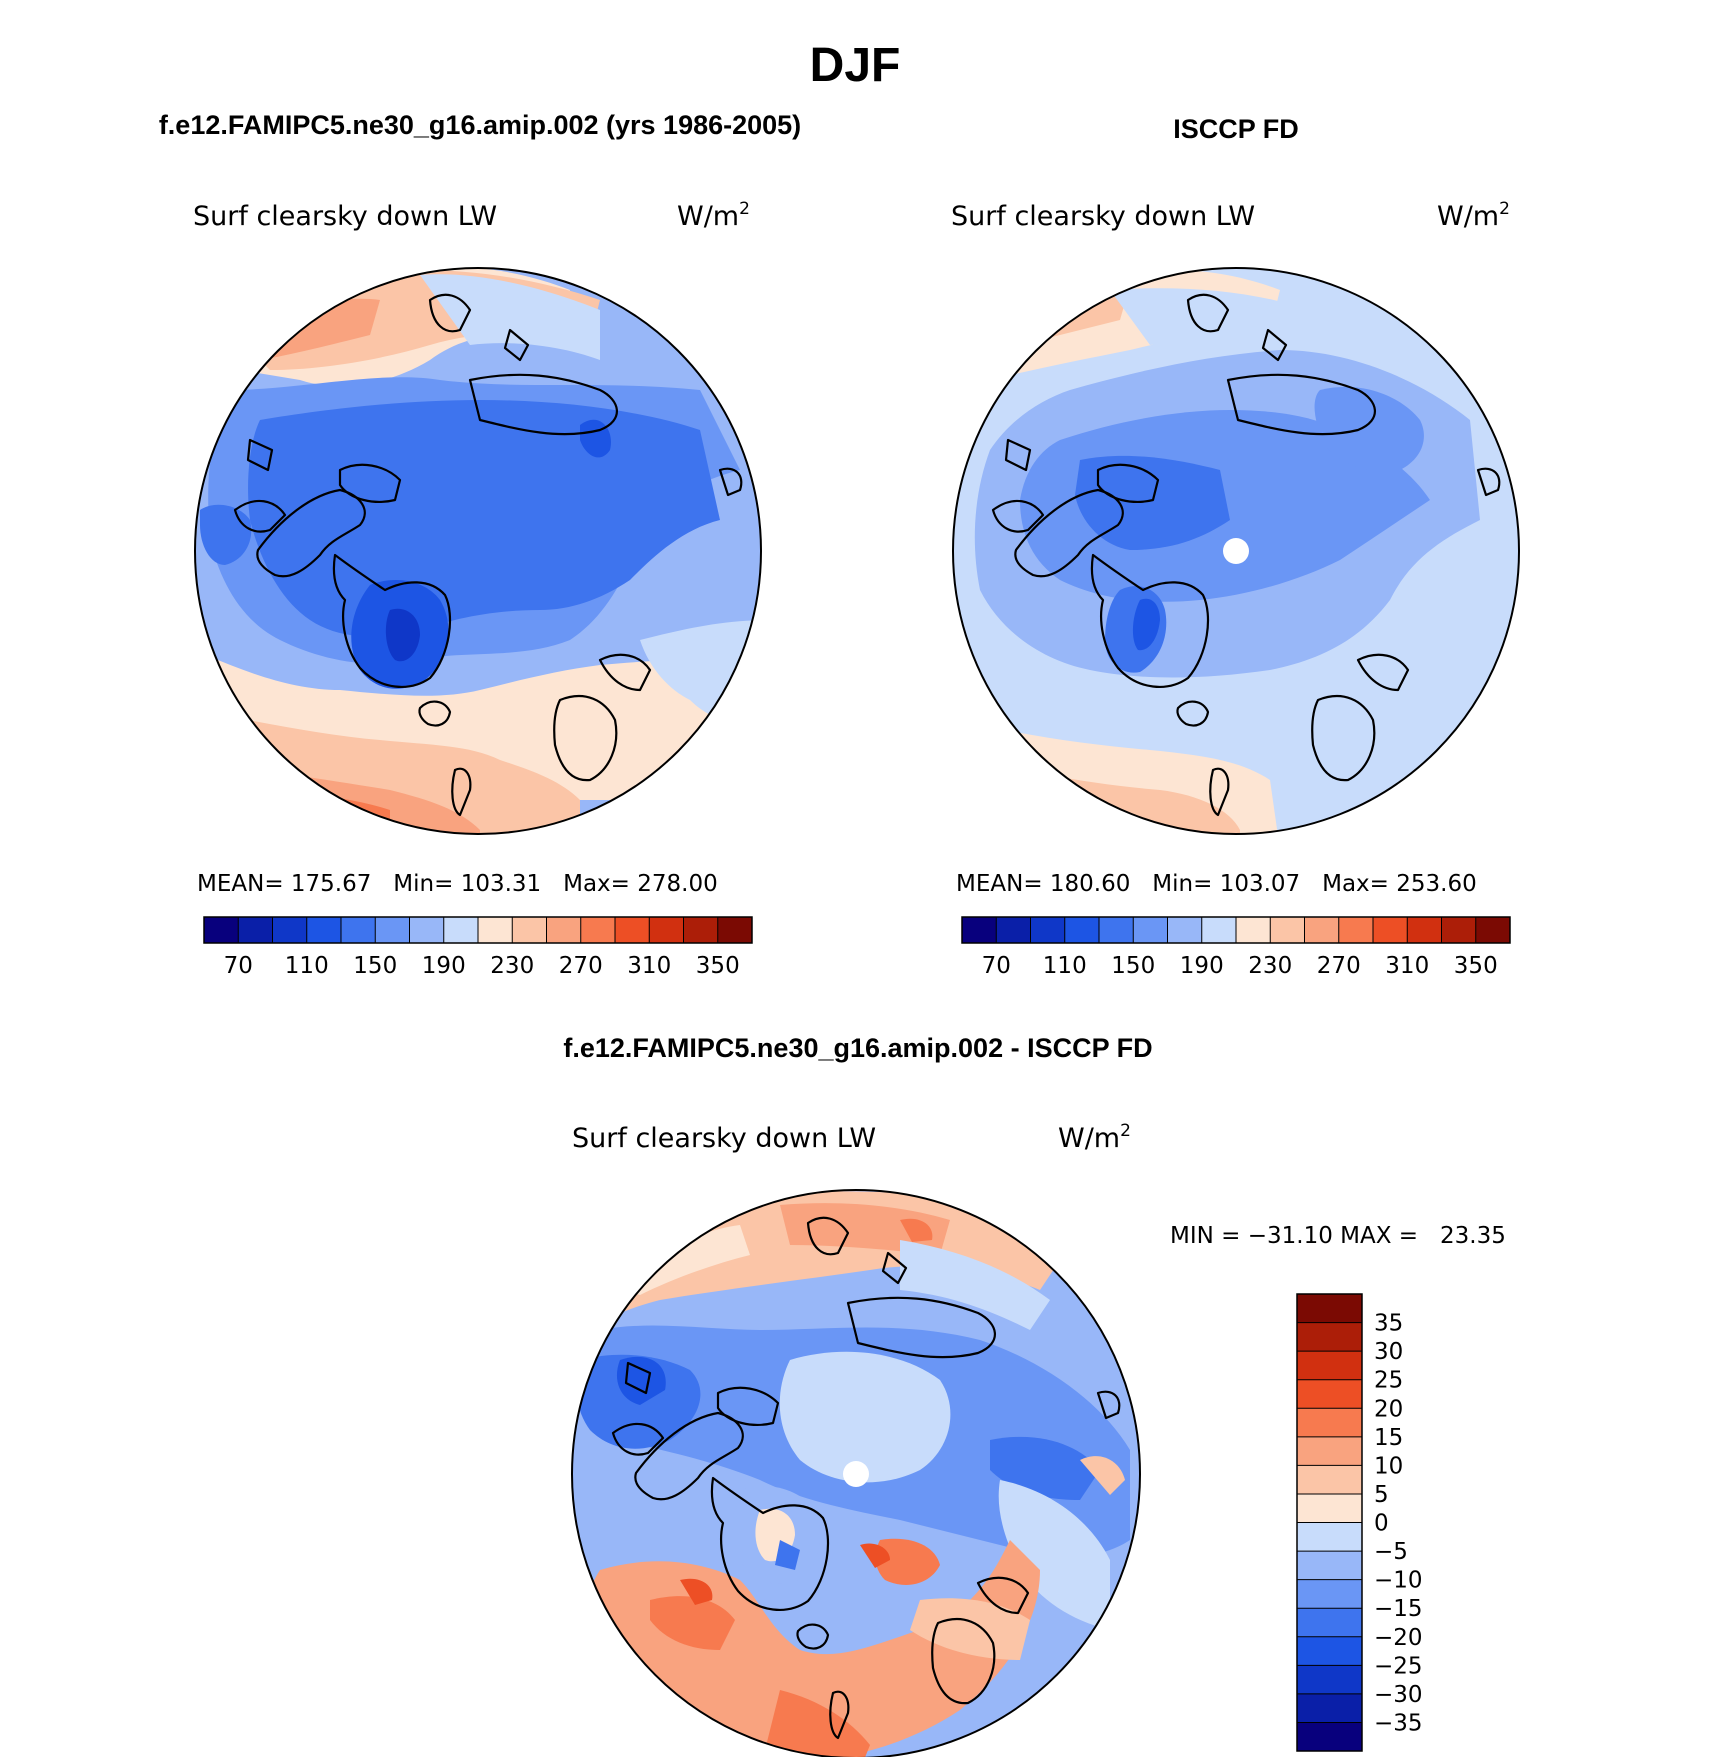 The height and width of the screenshot is (1757, 1710). What do you see at coordinates (1476, 966) in the screenshot?
I see `colorbar-tick-label: 350` at bounding box center [1476, 966].